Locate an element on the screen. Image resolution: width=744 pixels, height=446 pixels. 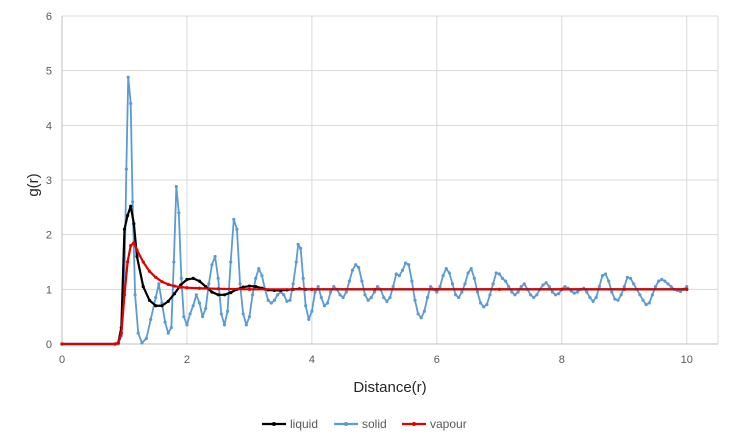
y-tick-label: 1 is located at coordinates (49, 290).